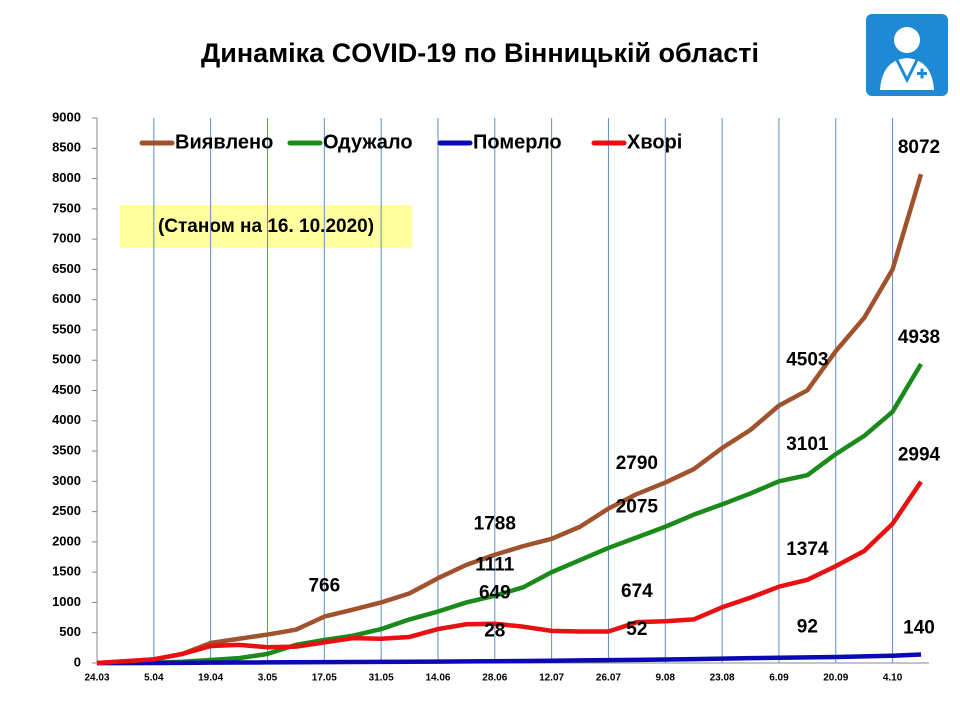 This screenshot has width=960, height=725. I want to click on data-label: 2075, so click(637, 506).